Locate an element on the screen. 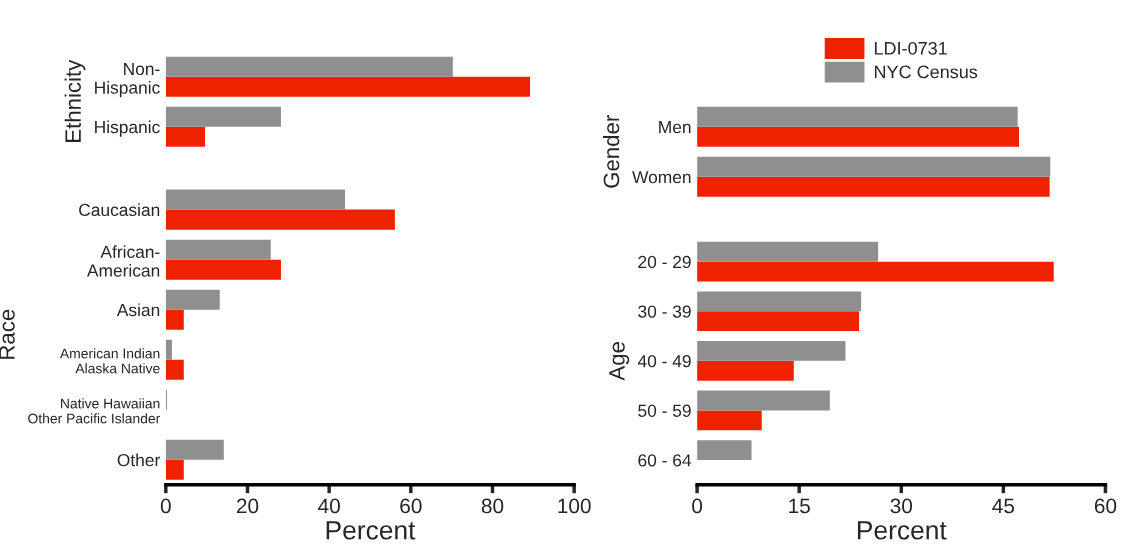  y-tick-label: 20 - 29 is located at coordinates (664, 262).